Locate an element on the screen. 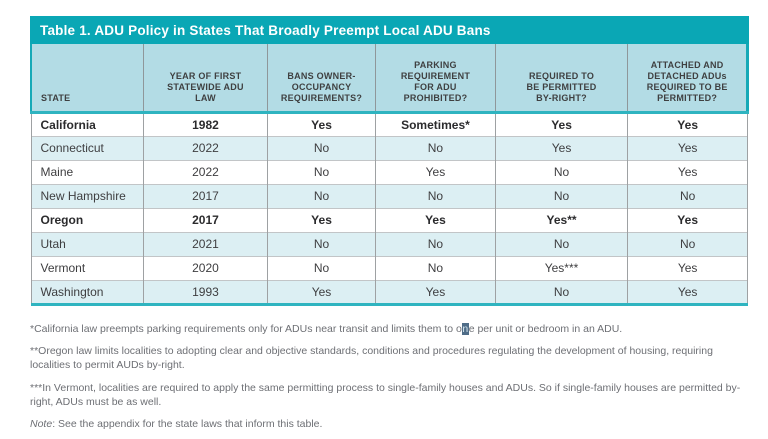 The image size is (768, 439). table-row-vermont: Vermont 2020 No No Yes*** Yes is located at coordinates (389, 267).